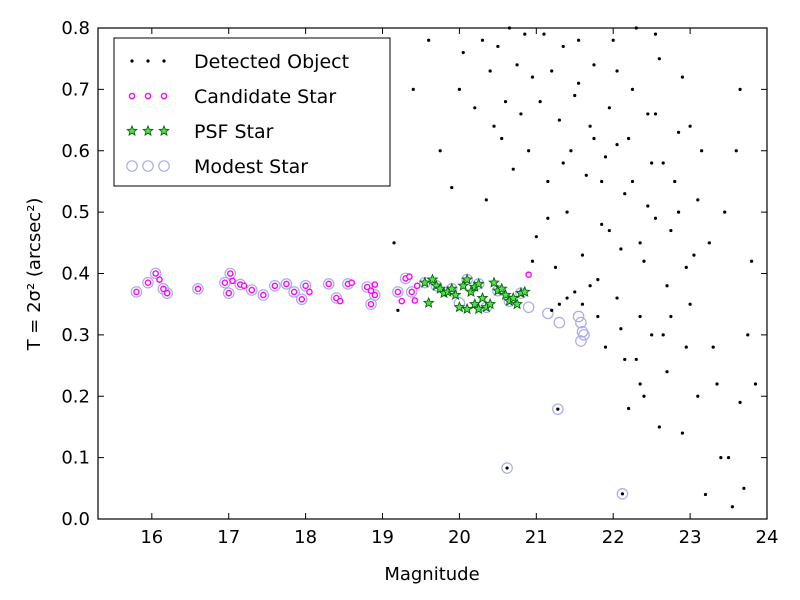 The height and width of the screenshot is (600, 800). What do you see at coordinates (265, 97) in the screenshot?
I see `legend-label-candidate-star: Candidate Star` at bounding box center [265, 97].